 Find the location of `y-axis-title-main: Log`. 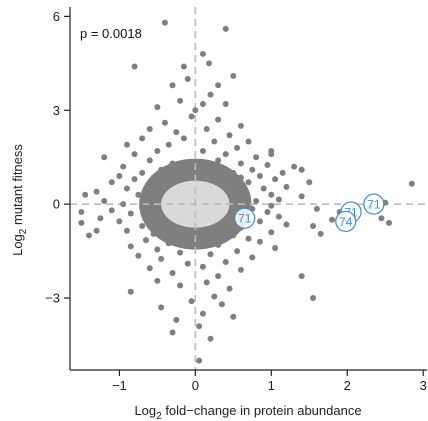

y-axis-title-main: Log is located at coordinates (17, 245).